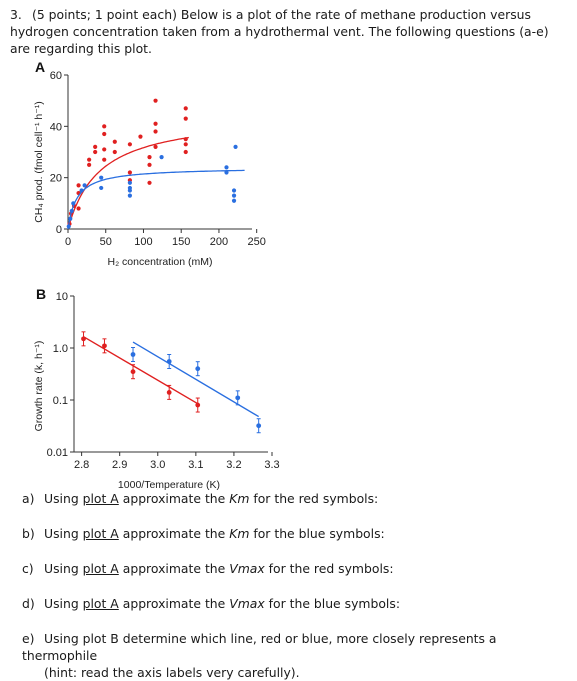 The height and width of the screenshot is (681, 577). I want to click on x-tick-label: 150, so click(181, 242).